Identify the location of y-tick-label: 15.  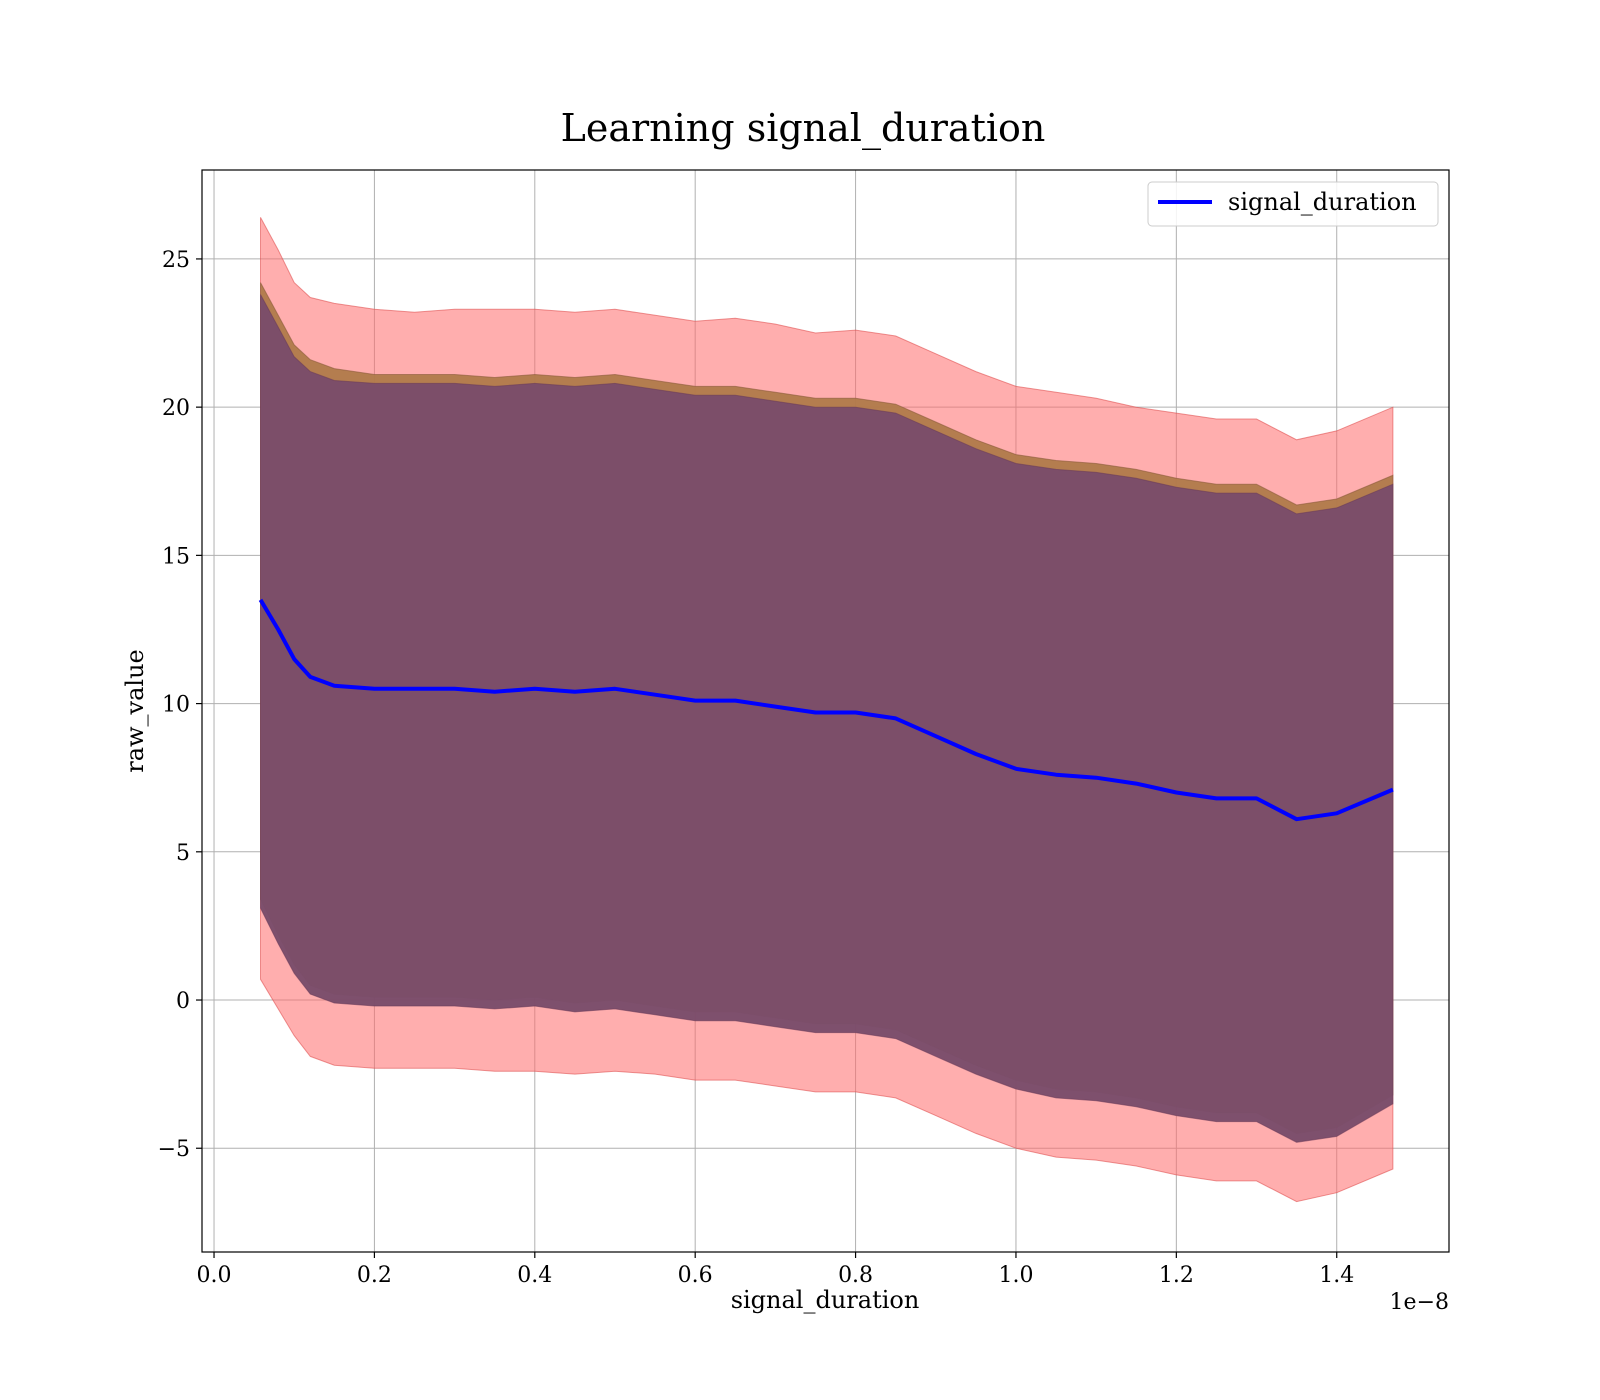
(176, 556).